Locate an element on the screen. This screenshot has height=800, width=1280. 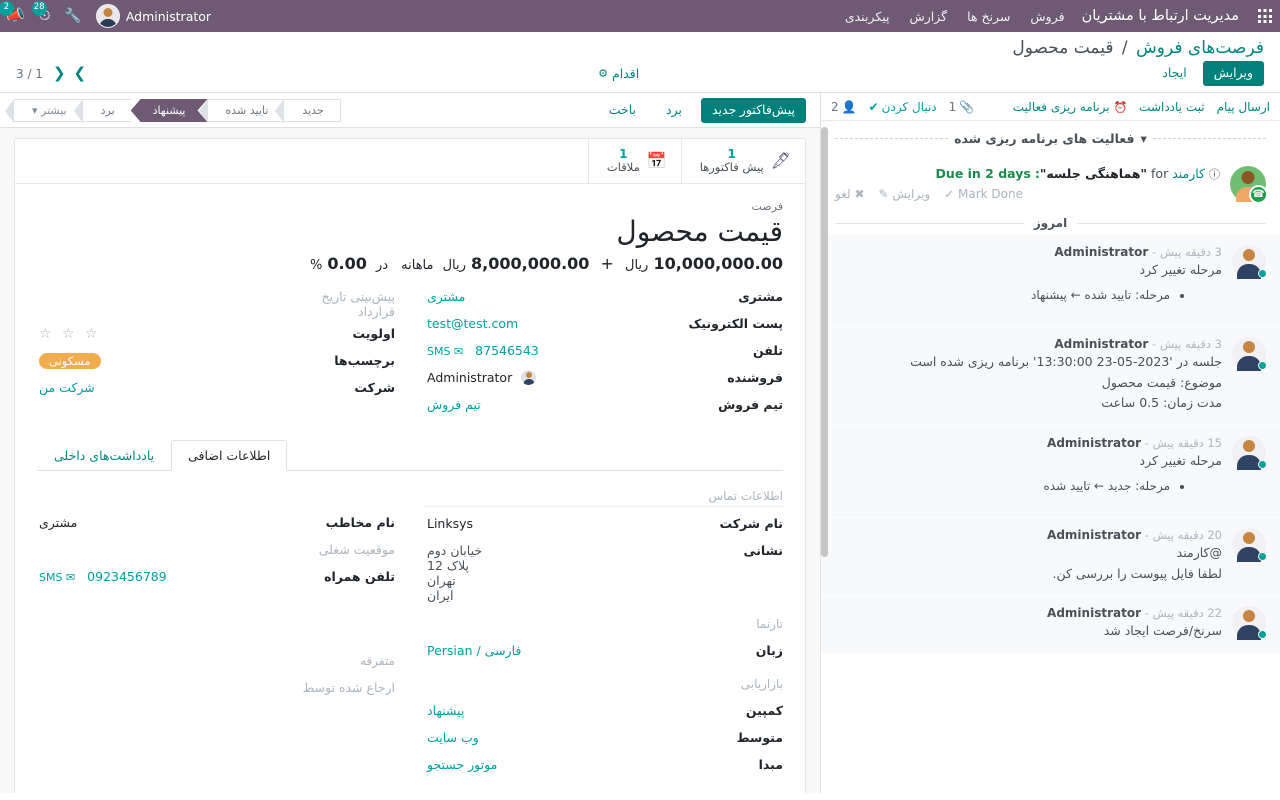
field-value-tags: مسکونی is located at coordinates (161, 360).